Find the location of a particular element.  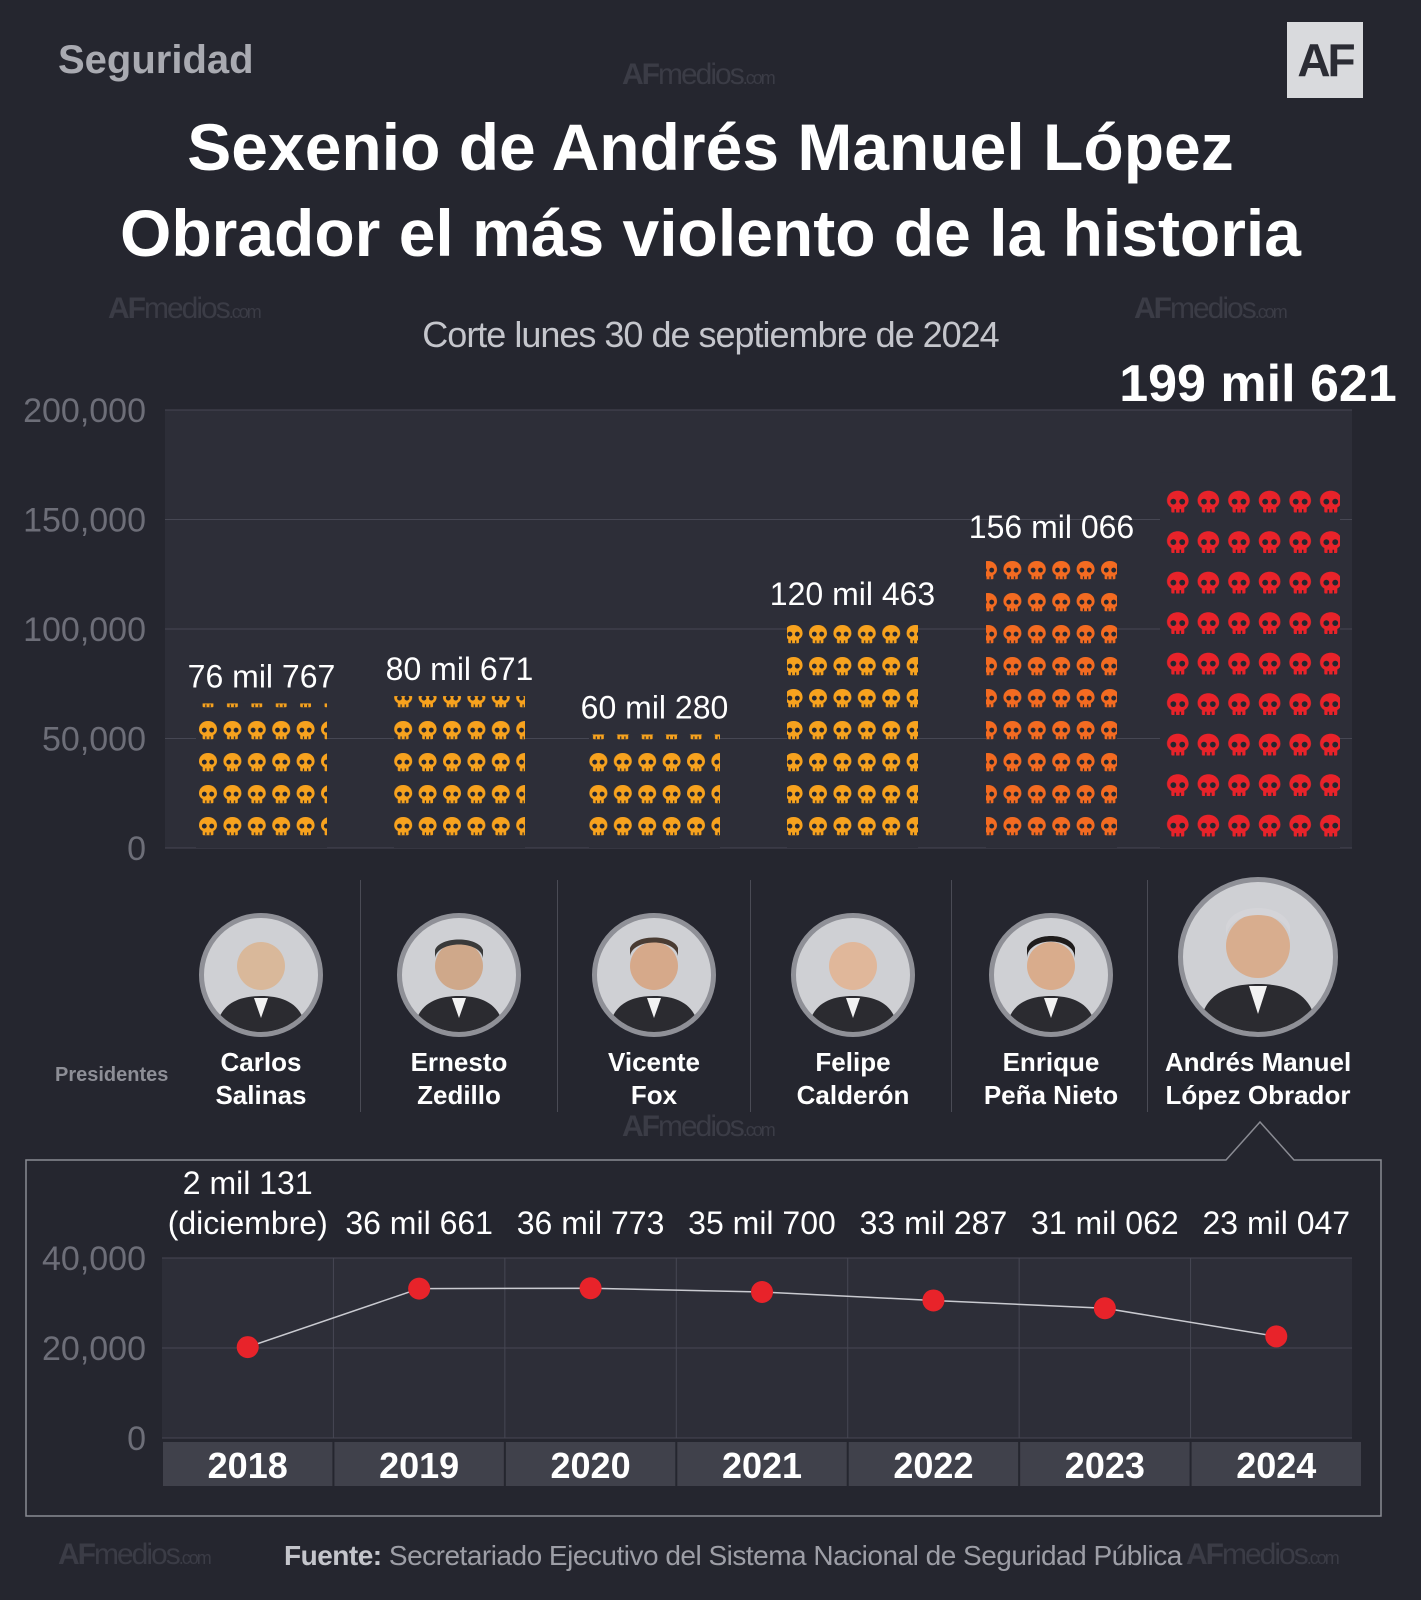

title-line-1: Sexenio de Andrés Manuel López is located at coordinates (710, 147).